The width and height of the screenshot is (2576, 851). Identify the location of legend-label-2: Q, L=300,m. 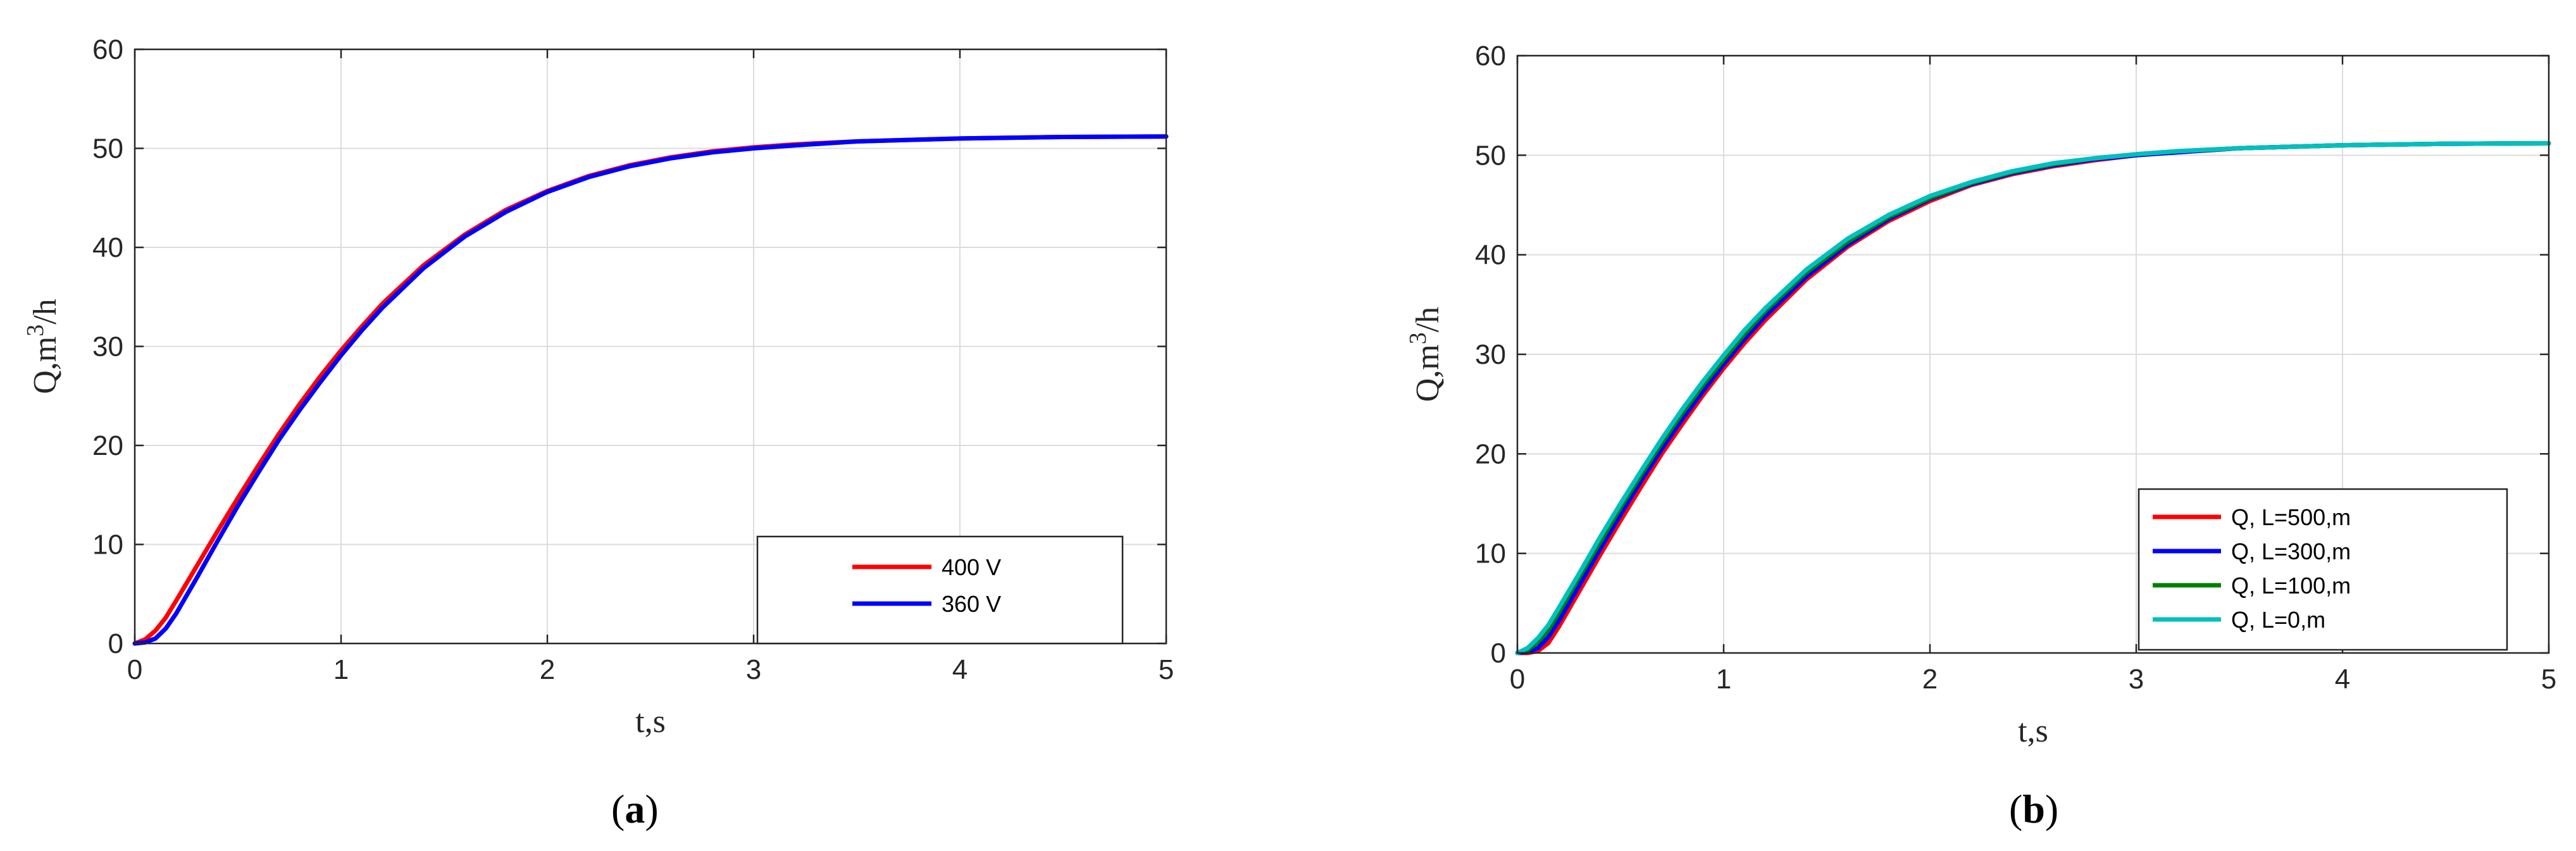
(2291, 551).